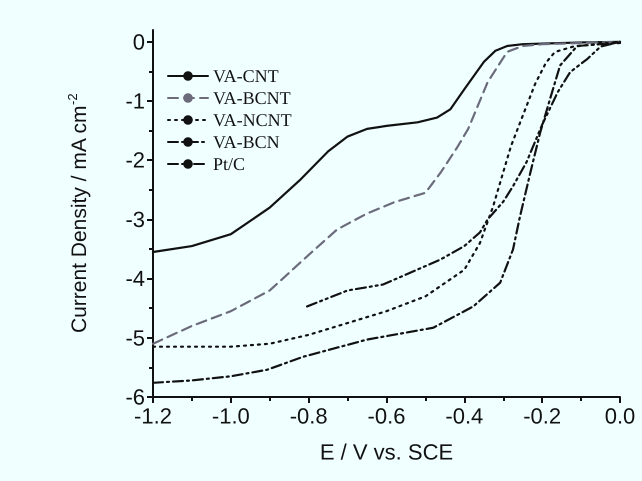 The height and width of the screenshot is (481, 642). What do you see at coordinates (464, 416) in the screenshot?
I see `x-tick-label: -0.4` at bounding box center [464, 416].